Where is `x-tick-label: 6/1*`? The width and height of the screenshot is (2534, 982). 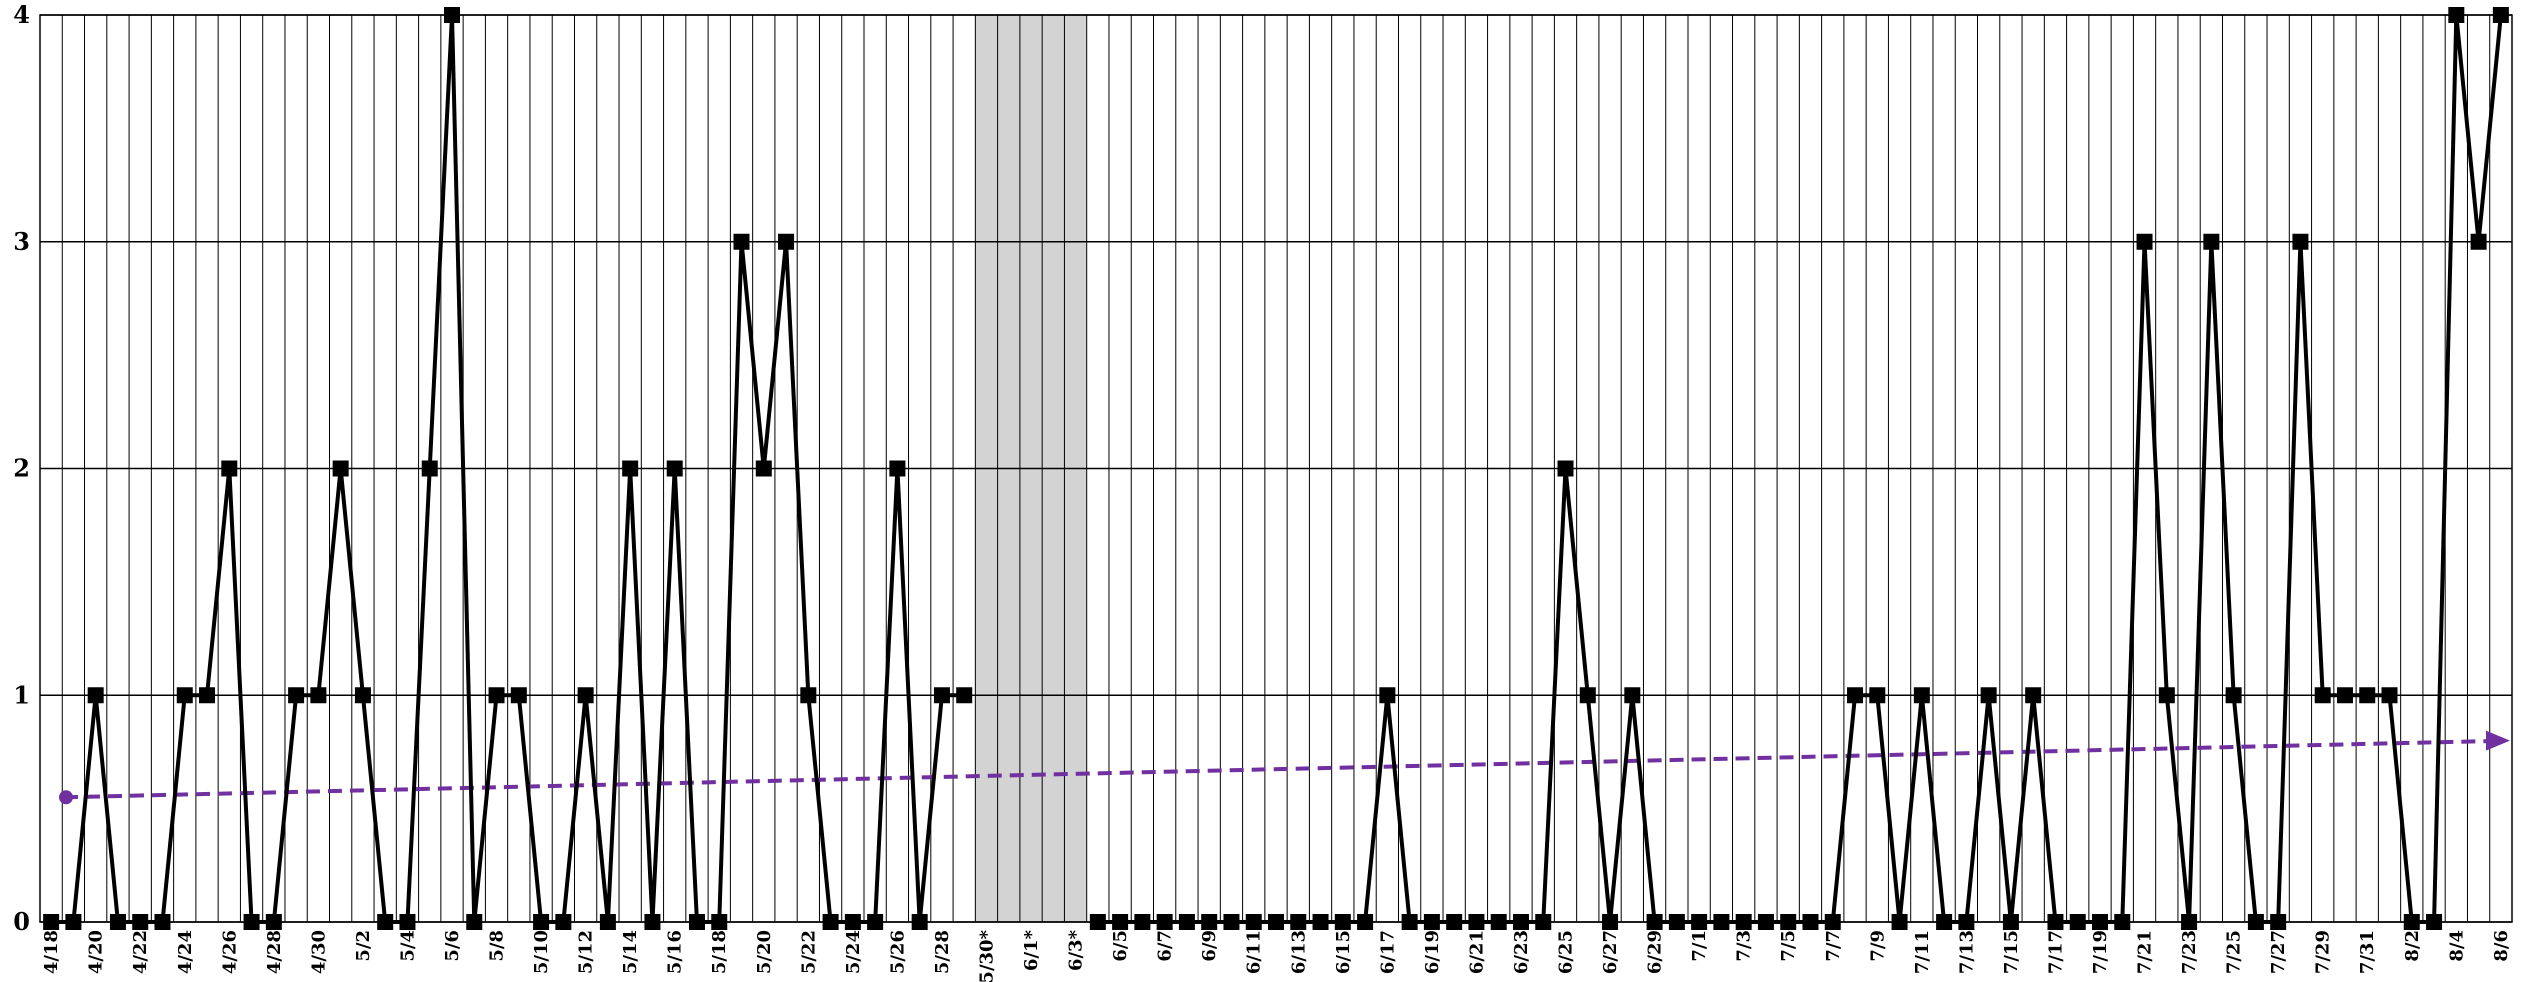
x-tick-label: 6/1* is located at coordinates (1031, 950).